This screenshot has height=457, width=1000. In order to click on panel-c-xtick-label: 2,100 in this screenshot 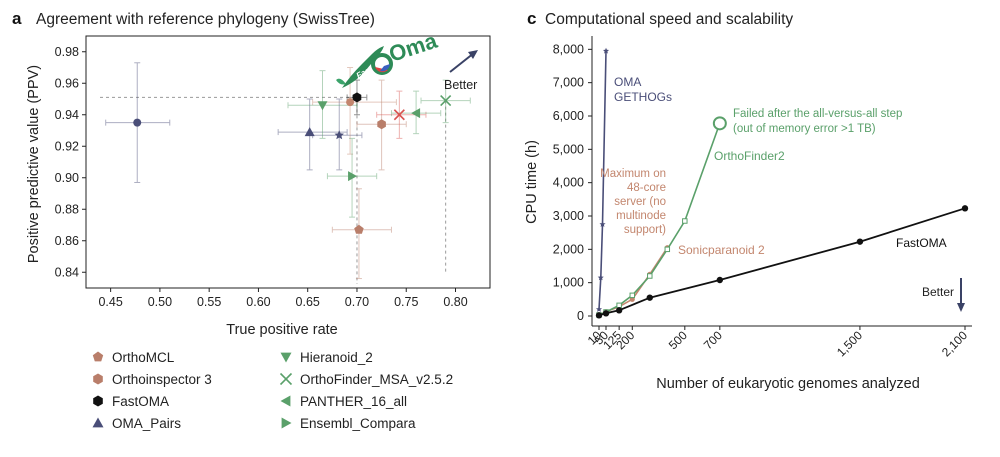, I will do `click(954, 343)`.